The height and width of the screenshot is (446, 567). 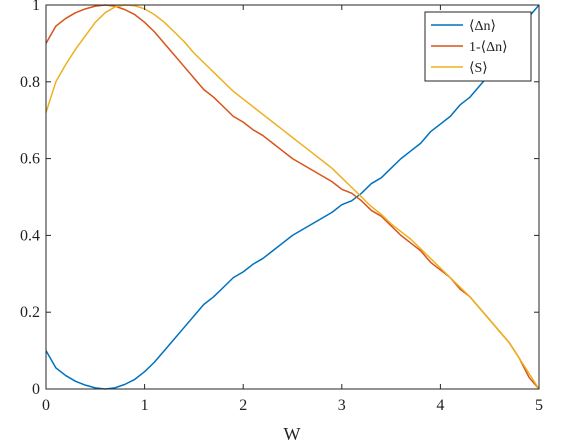 What do you see at coordinates (482, 26) in the screenshot?
I see `legend-label-0: ⟨Δn⟩` at bounding box center [482, 26].